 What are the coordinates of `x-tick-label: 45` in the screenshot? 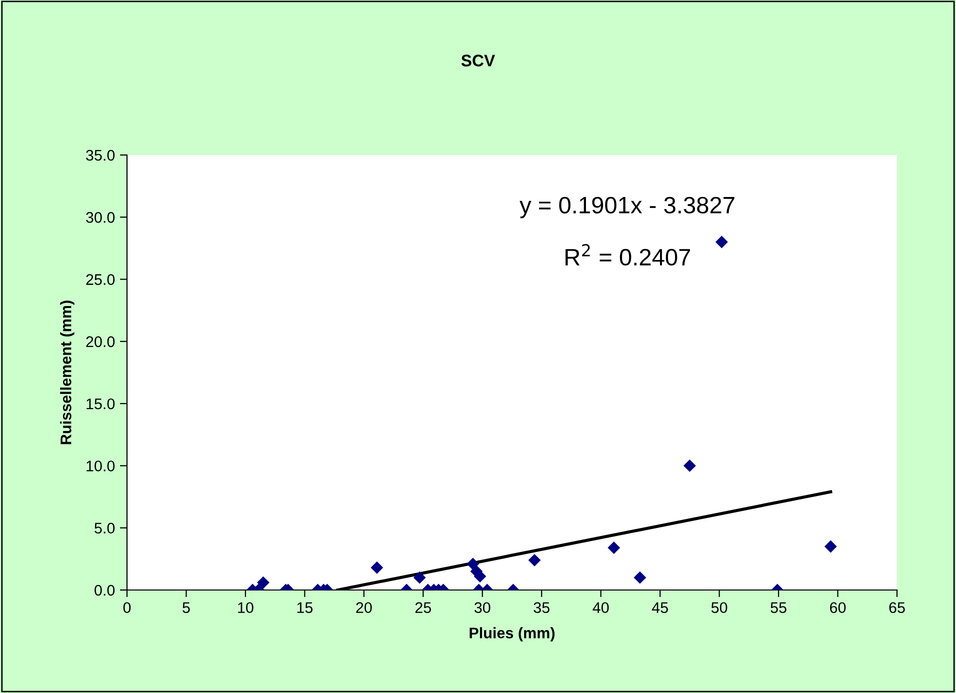 It's located at (660, 608).